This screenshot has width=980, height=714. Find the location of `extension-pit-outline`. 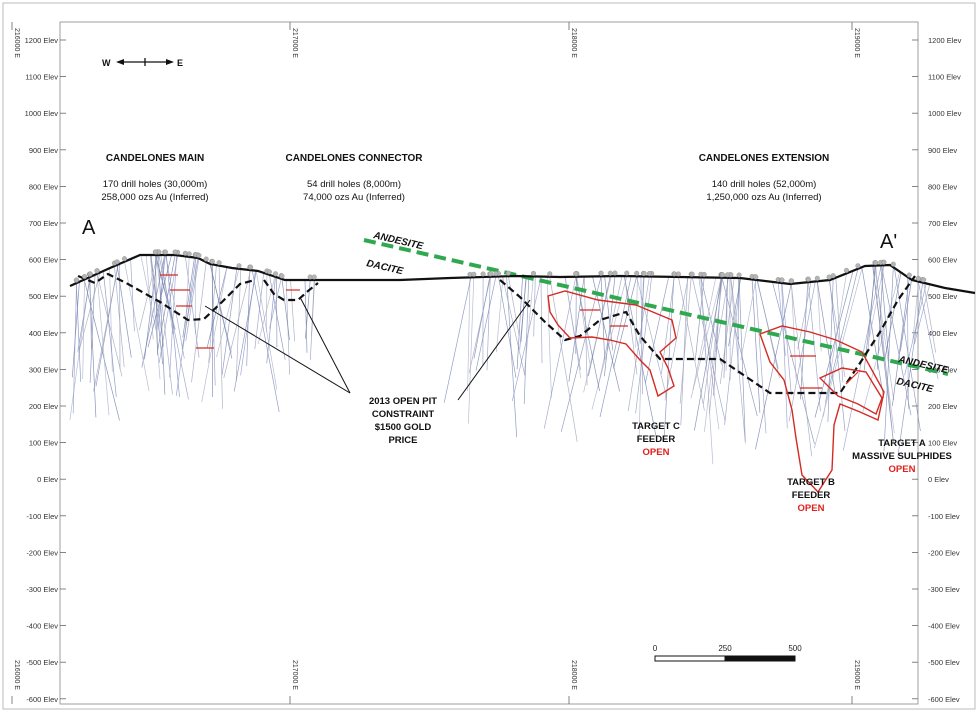

extension-pit-outline is located at coordinates (707, 335).